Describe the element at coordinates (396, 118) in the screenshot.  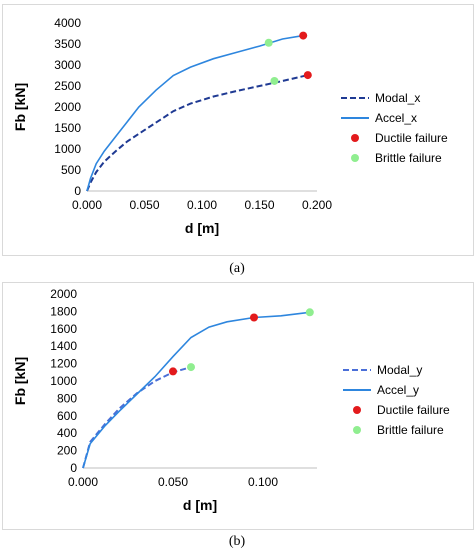
I see `legend-label: Accel_x` at that location.